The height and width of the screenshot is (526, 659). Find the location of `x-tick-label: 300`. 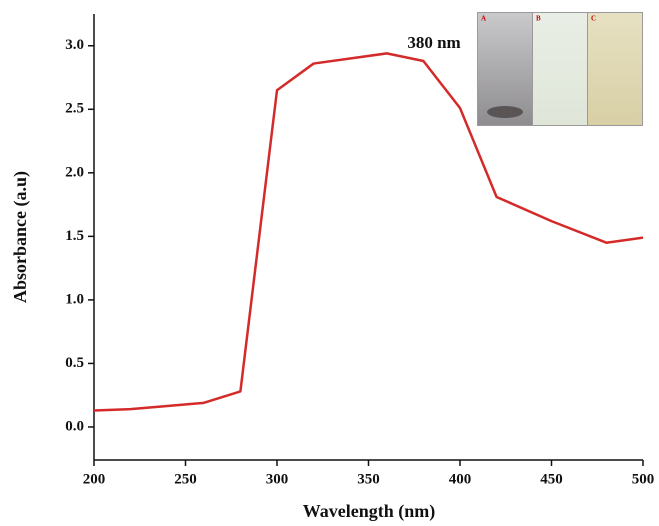

x-tick-label: 300 is located at coordinates (277, 479).